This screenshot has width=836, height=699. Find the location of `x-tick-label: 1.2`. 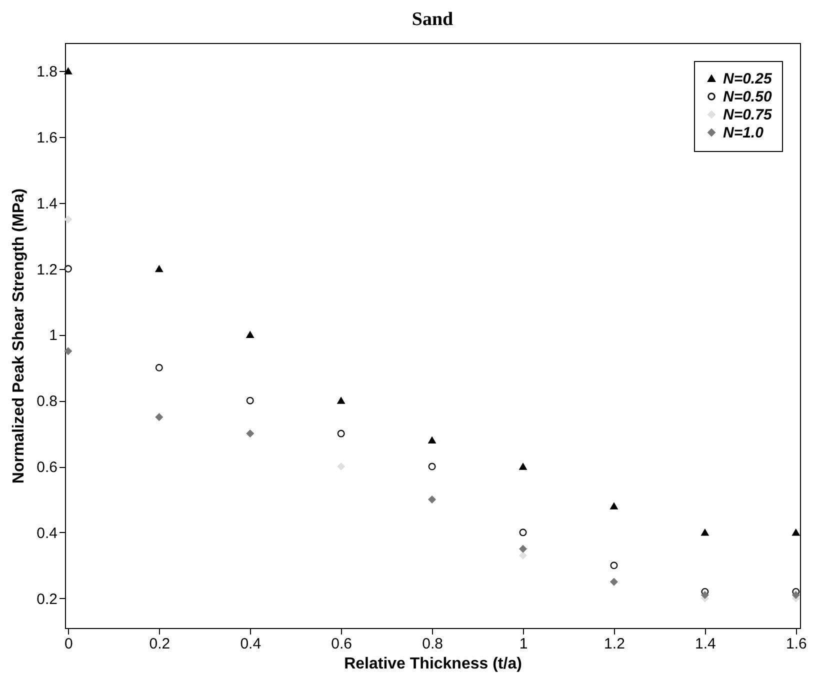

x-tick-label: 1.2 is located at coordinates (614, 644).